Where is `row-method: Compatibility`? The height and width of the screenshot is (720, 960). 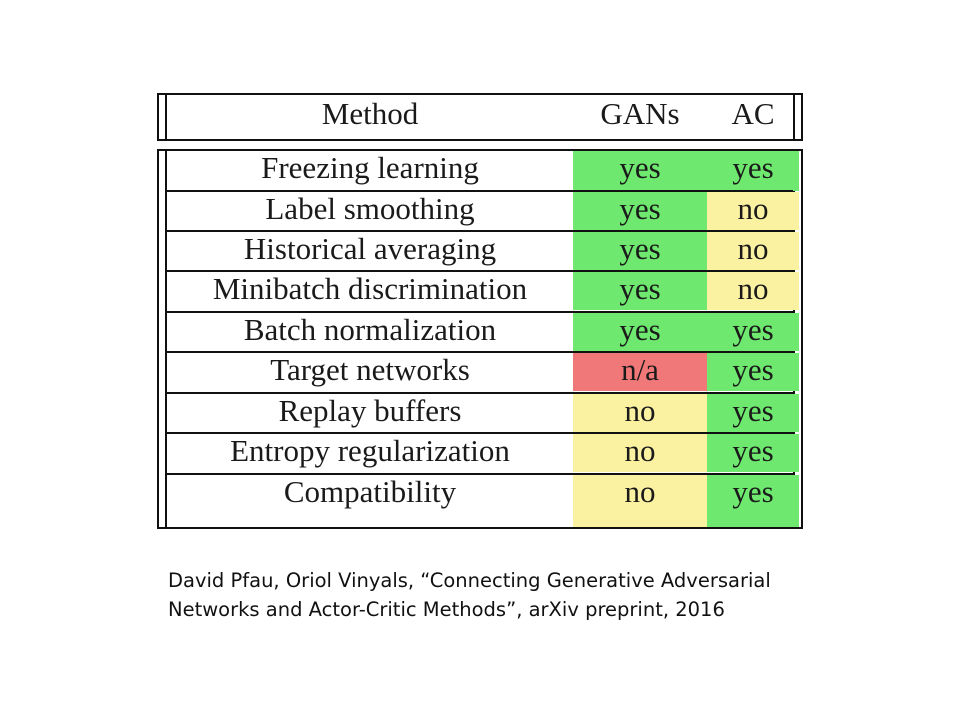
row-method: Compatibility is located at coordinates (370, 502).